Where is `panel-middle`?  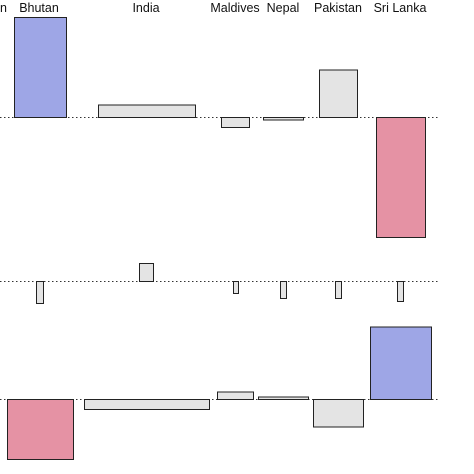 panel-middle is located at coordinates (220, 283).